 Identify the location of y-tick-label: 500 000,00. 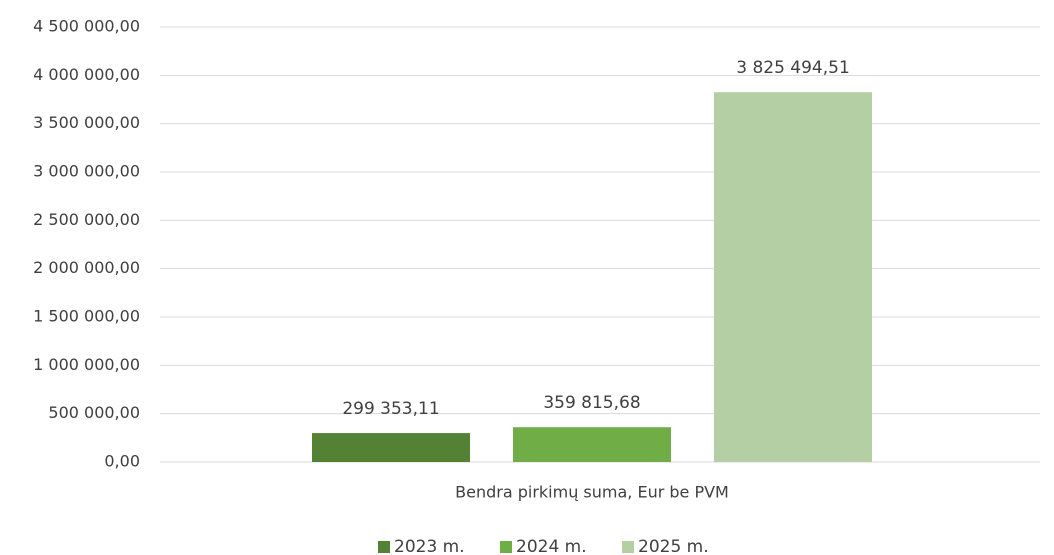
(94, 412).